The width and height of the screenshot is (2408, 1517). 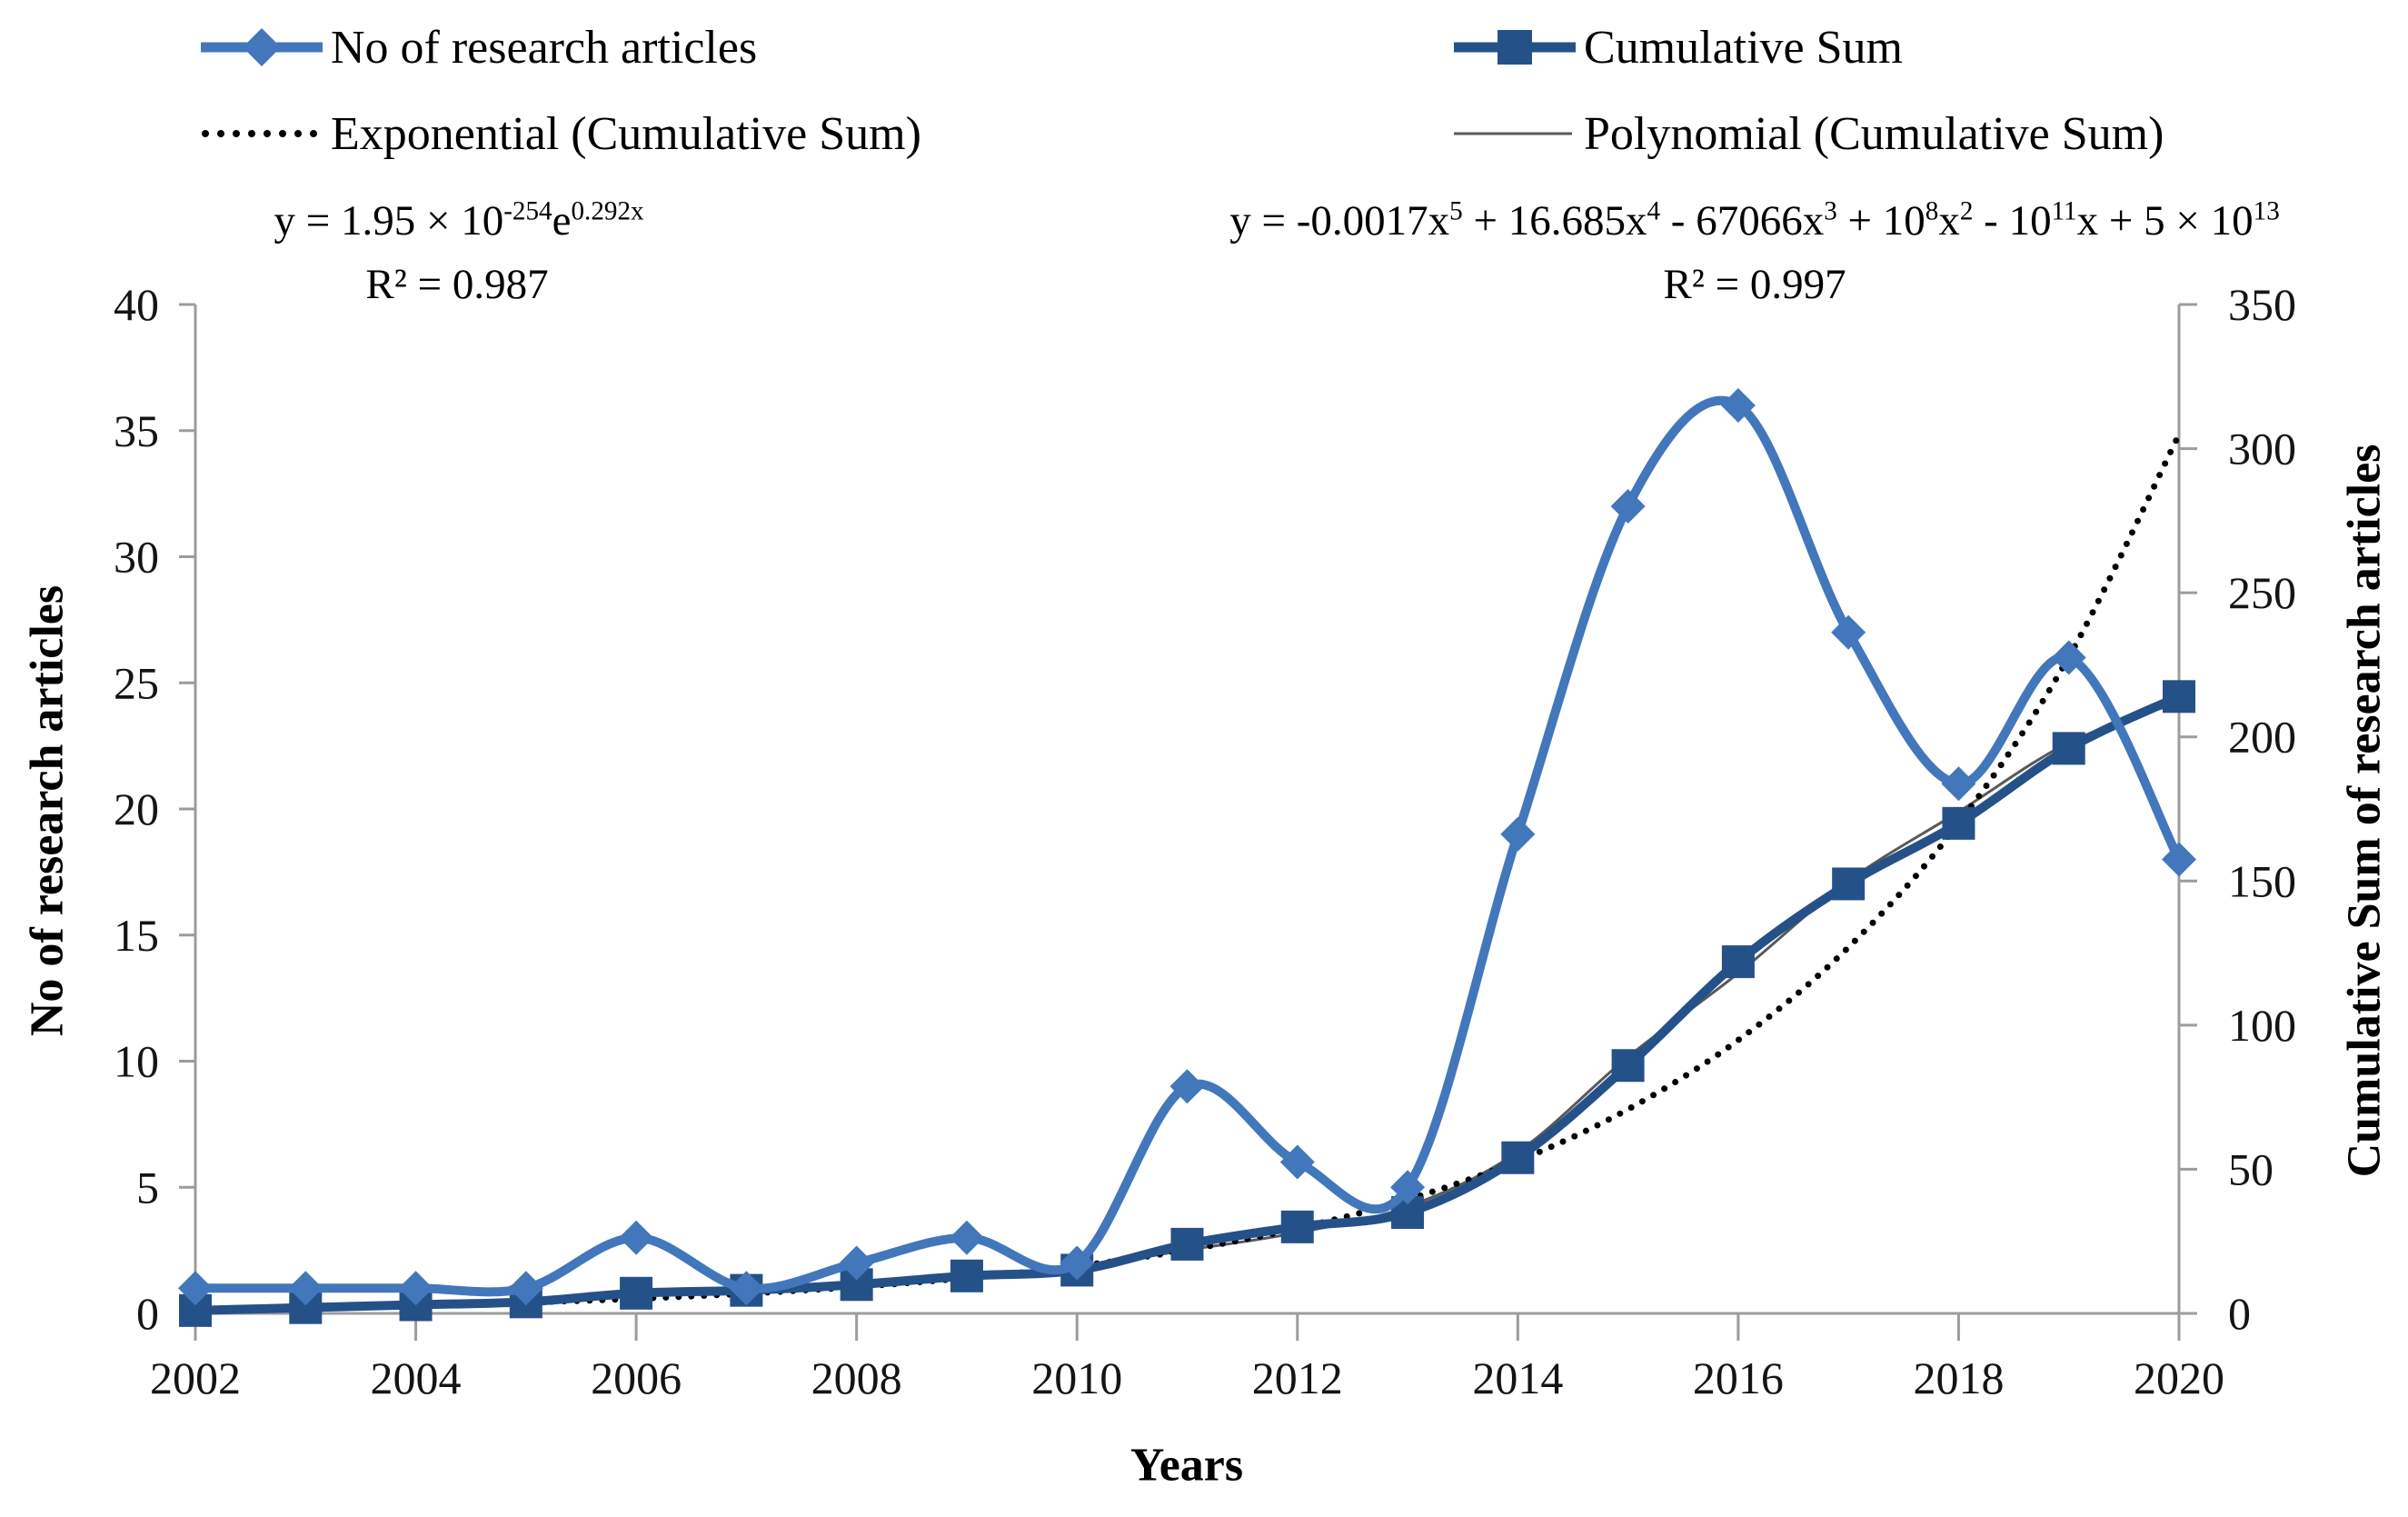 I want to click on right-axis-tick-label: 250, so click(x=2262, y=592).